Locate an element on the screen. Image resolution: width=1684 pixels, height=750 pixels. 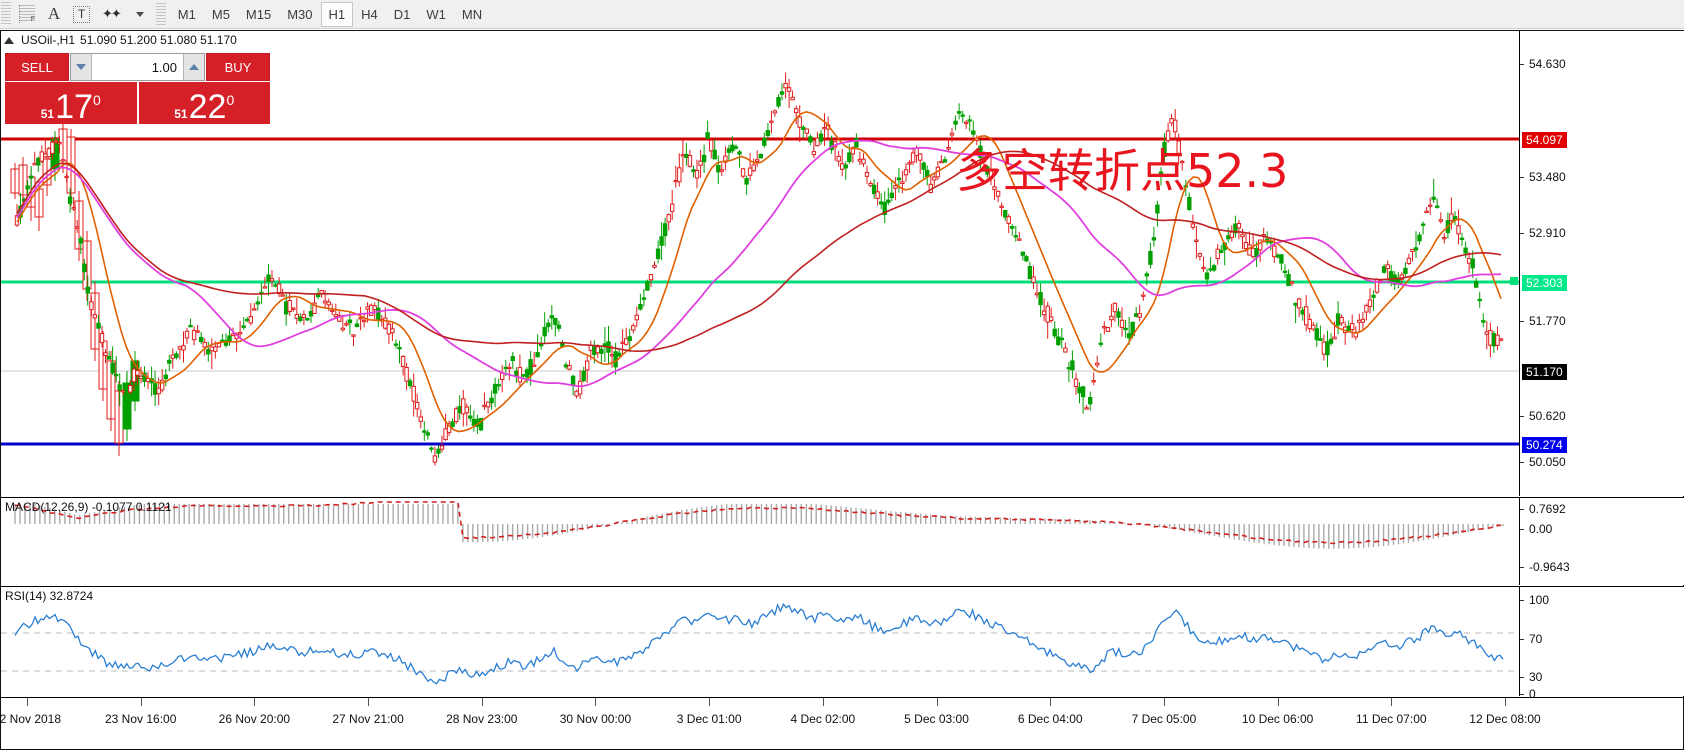
price-tick: 52.910 is located at coordinates (1543, 233).